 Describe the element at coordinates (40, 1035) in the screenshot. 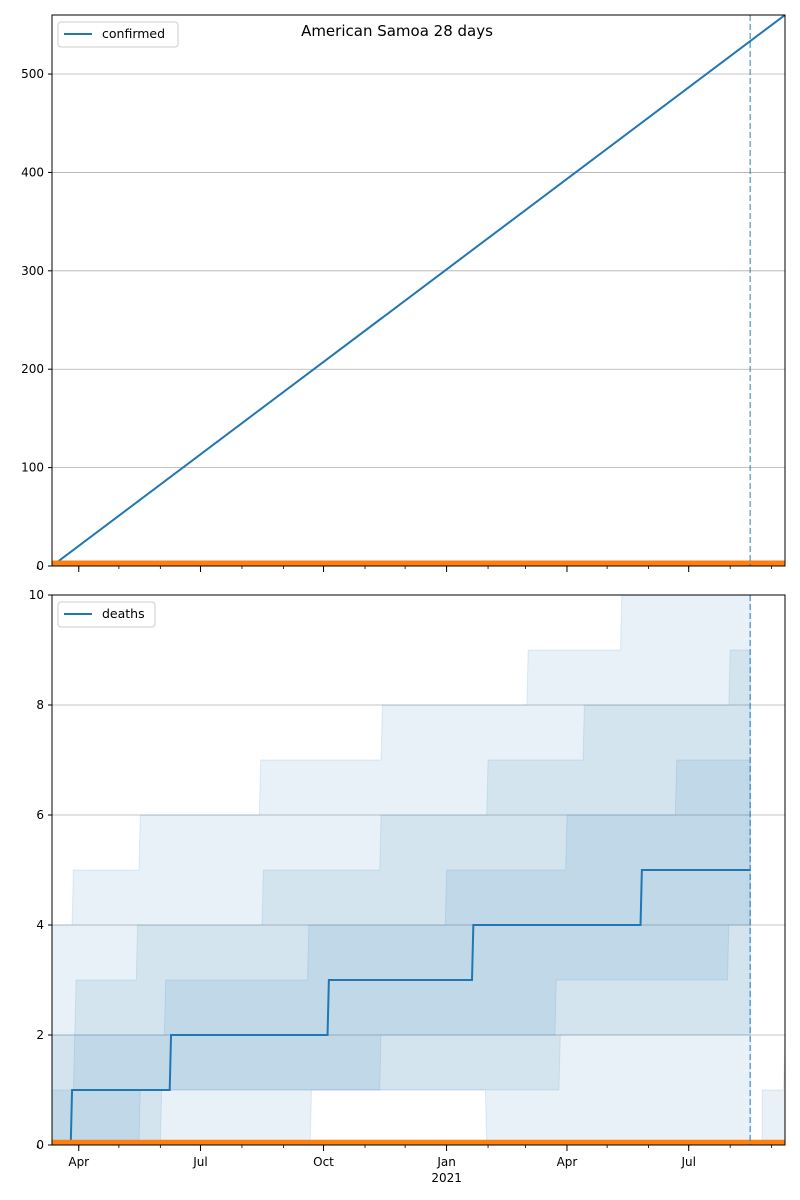

I see `y-tick-label: 2` at that location.